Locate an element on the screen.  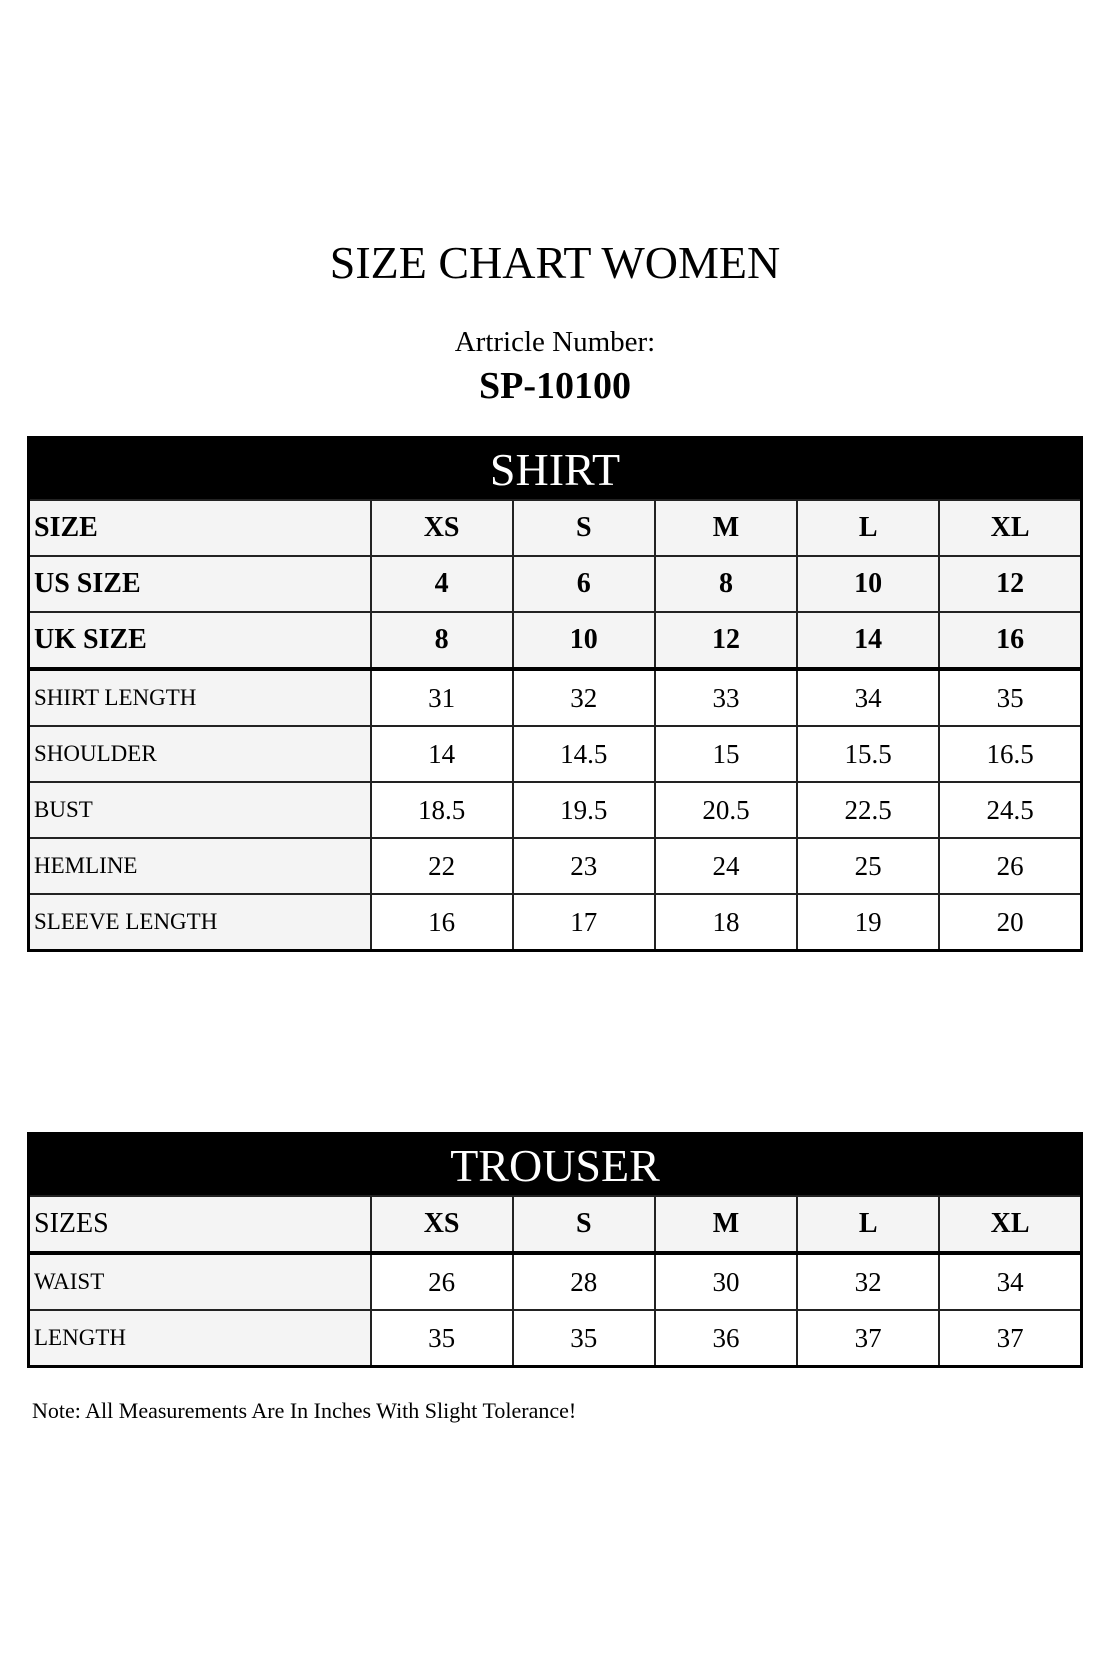
measurement-row: SHOULDER 14 14.5 15 15.5 16.5 is located at coordinates (555, 754).